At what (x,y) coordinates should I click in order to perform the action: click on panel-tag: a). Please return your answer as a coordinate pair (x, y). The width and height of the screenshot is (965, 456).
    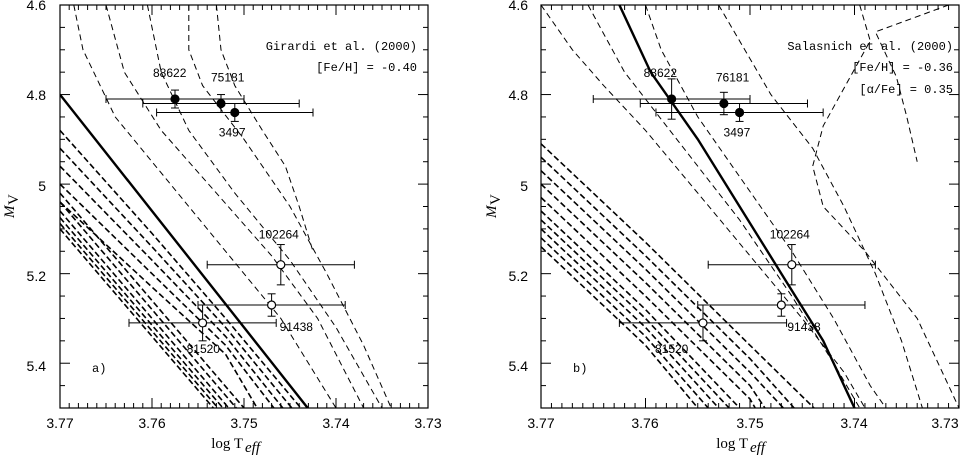
    Looking at the image, I should click on (99, 369).